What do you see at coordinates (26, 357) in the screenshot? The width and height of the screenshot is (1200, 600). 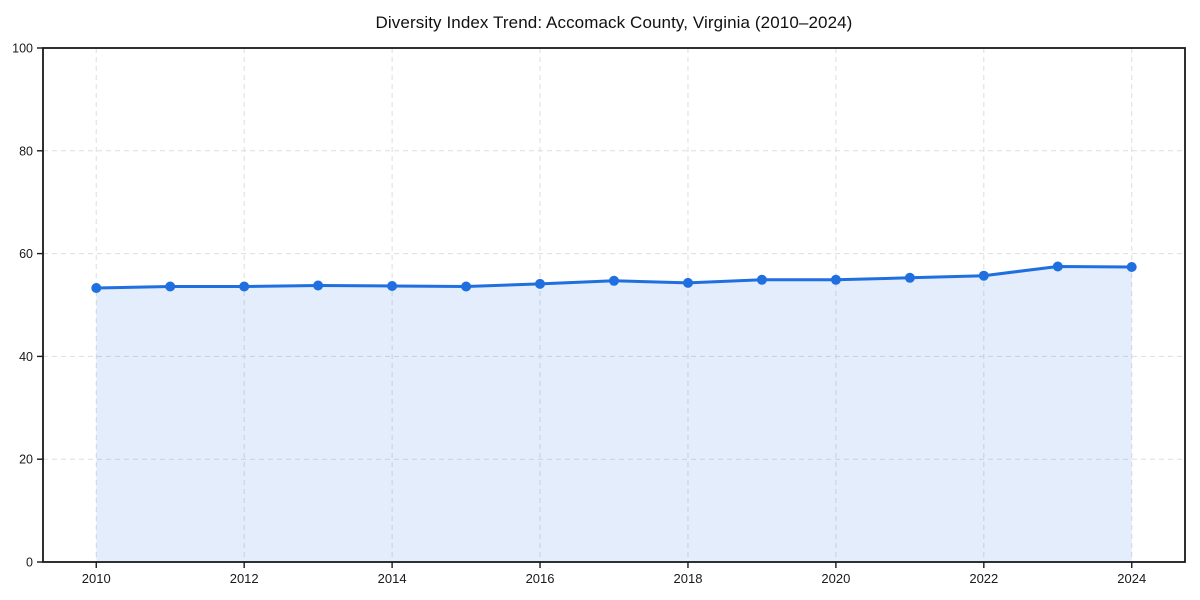 I see `y-tick-label: 40` at bounding box center [26, 357].